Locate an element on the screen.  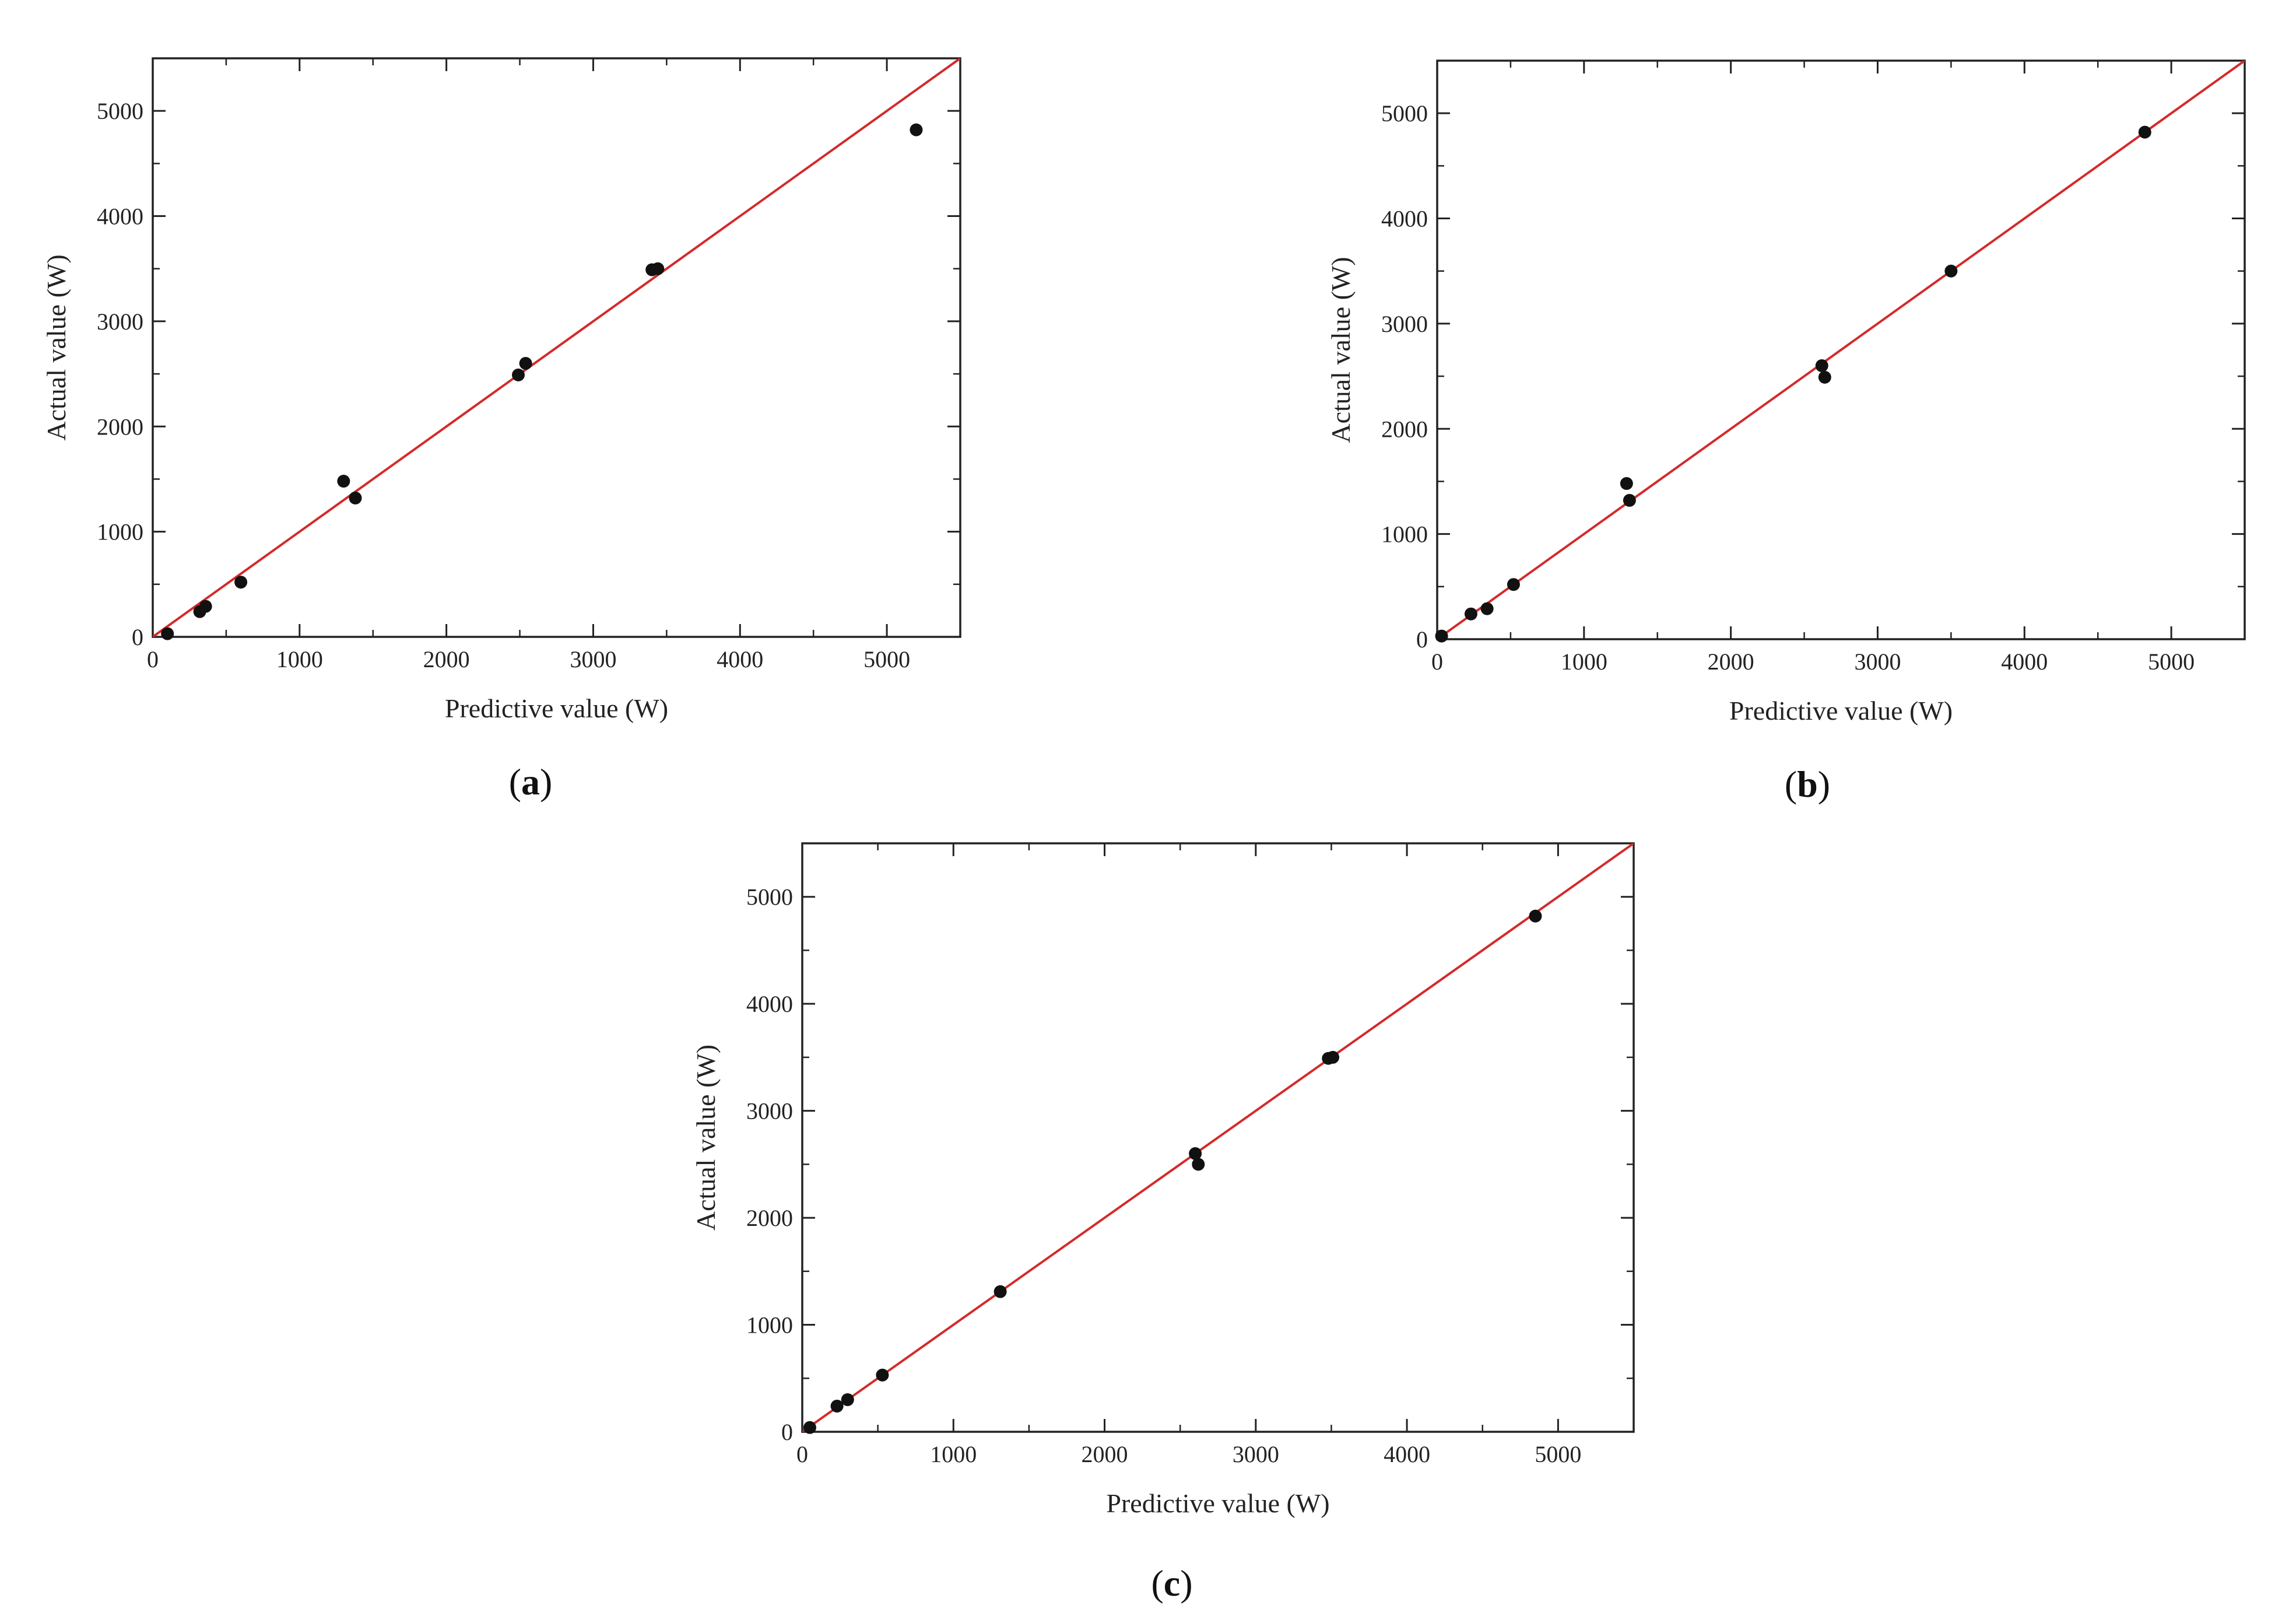
panel-label: (a) is located at coordinates (531, 782).